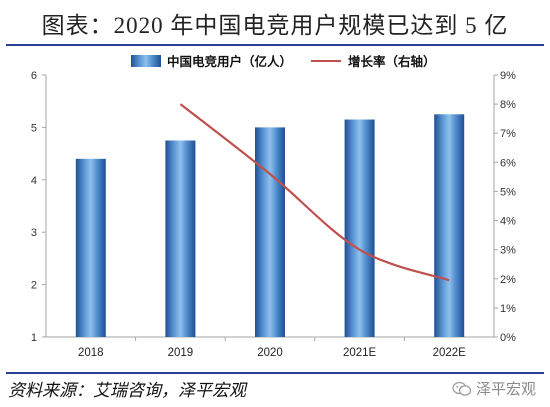  What do you see at coordinates (508, 192) in the screenshot?
I see `y2-tick-label: 5%` at bounding box center [508, 192].